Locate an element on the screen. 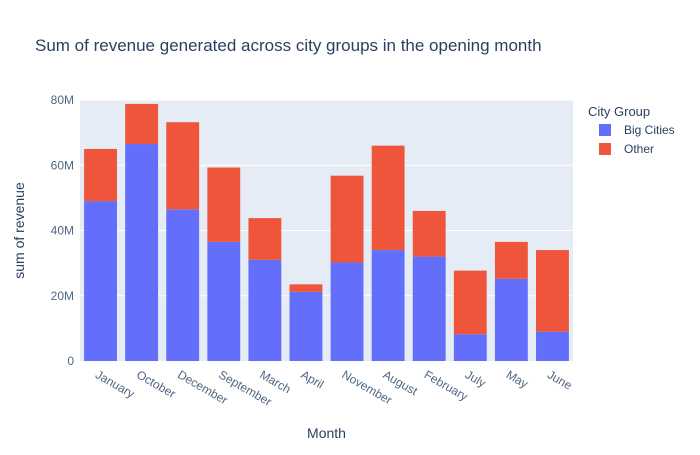  x-tick-label: January is located at coordinates (115, 383).